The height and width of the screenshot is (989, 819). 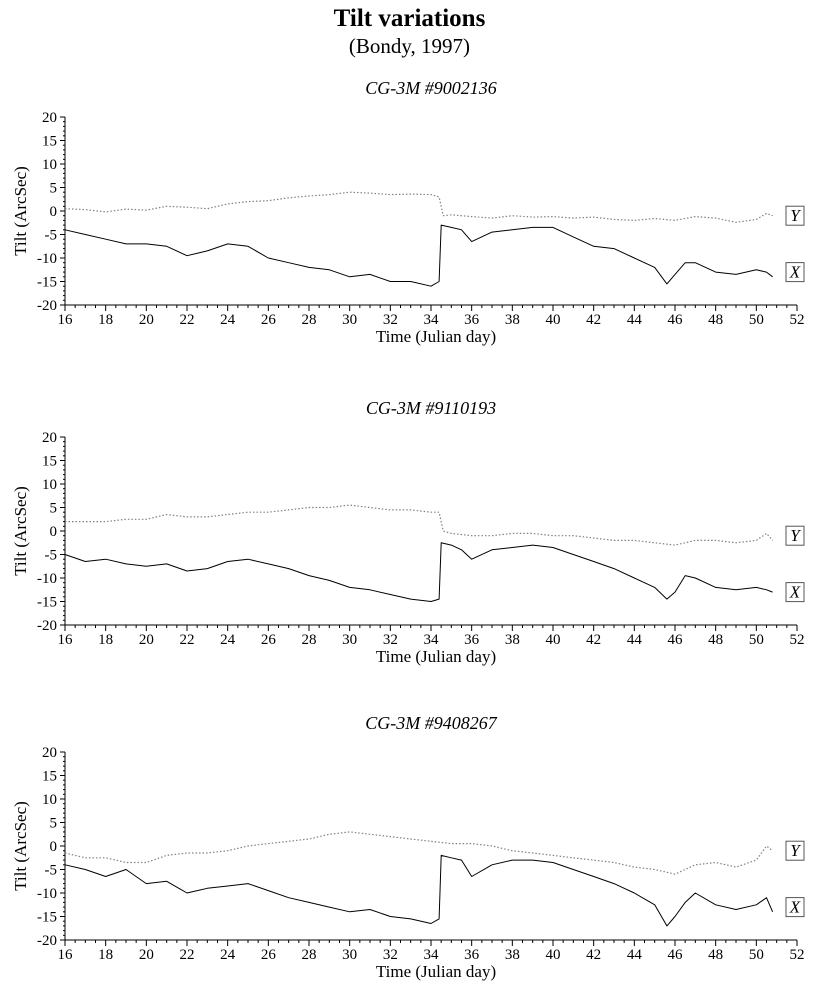 I want to click on chart-title: CG-3M #9408267, so click(x=431, y=723).